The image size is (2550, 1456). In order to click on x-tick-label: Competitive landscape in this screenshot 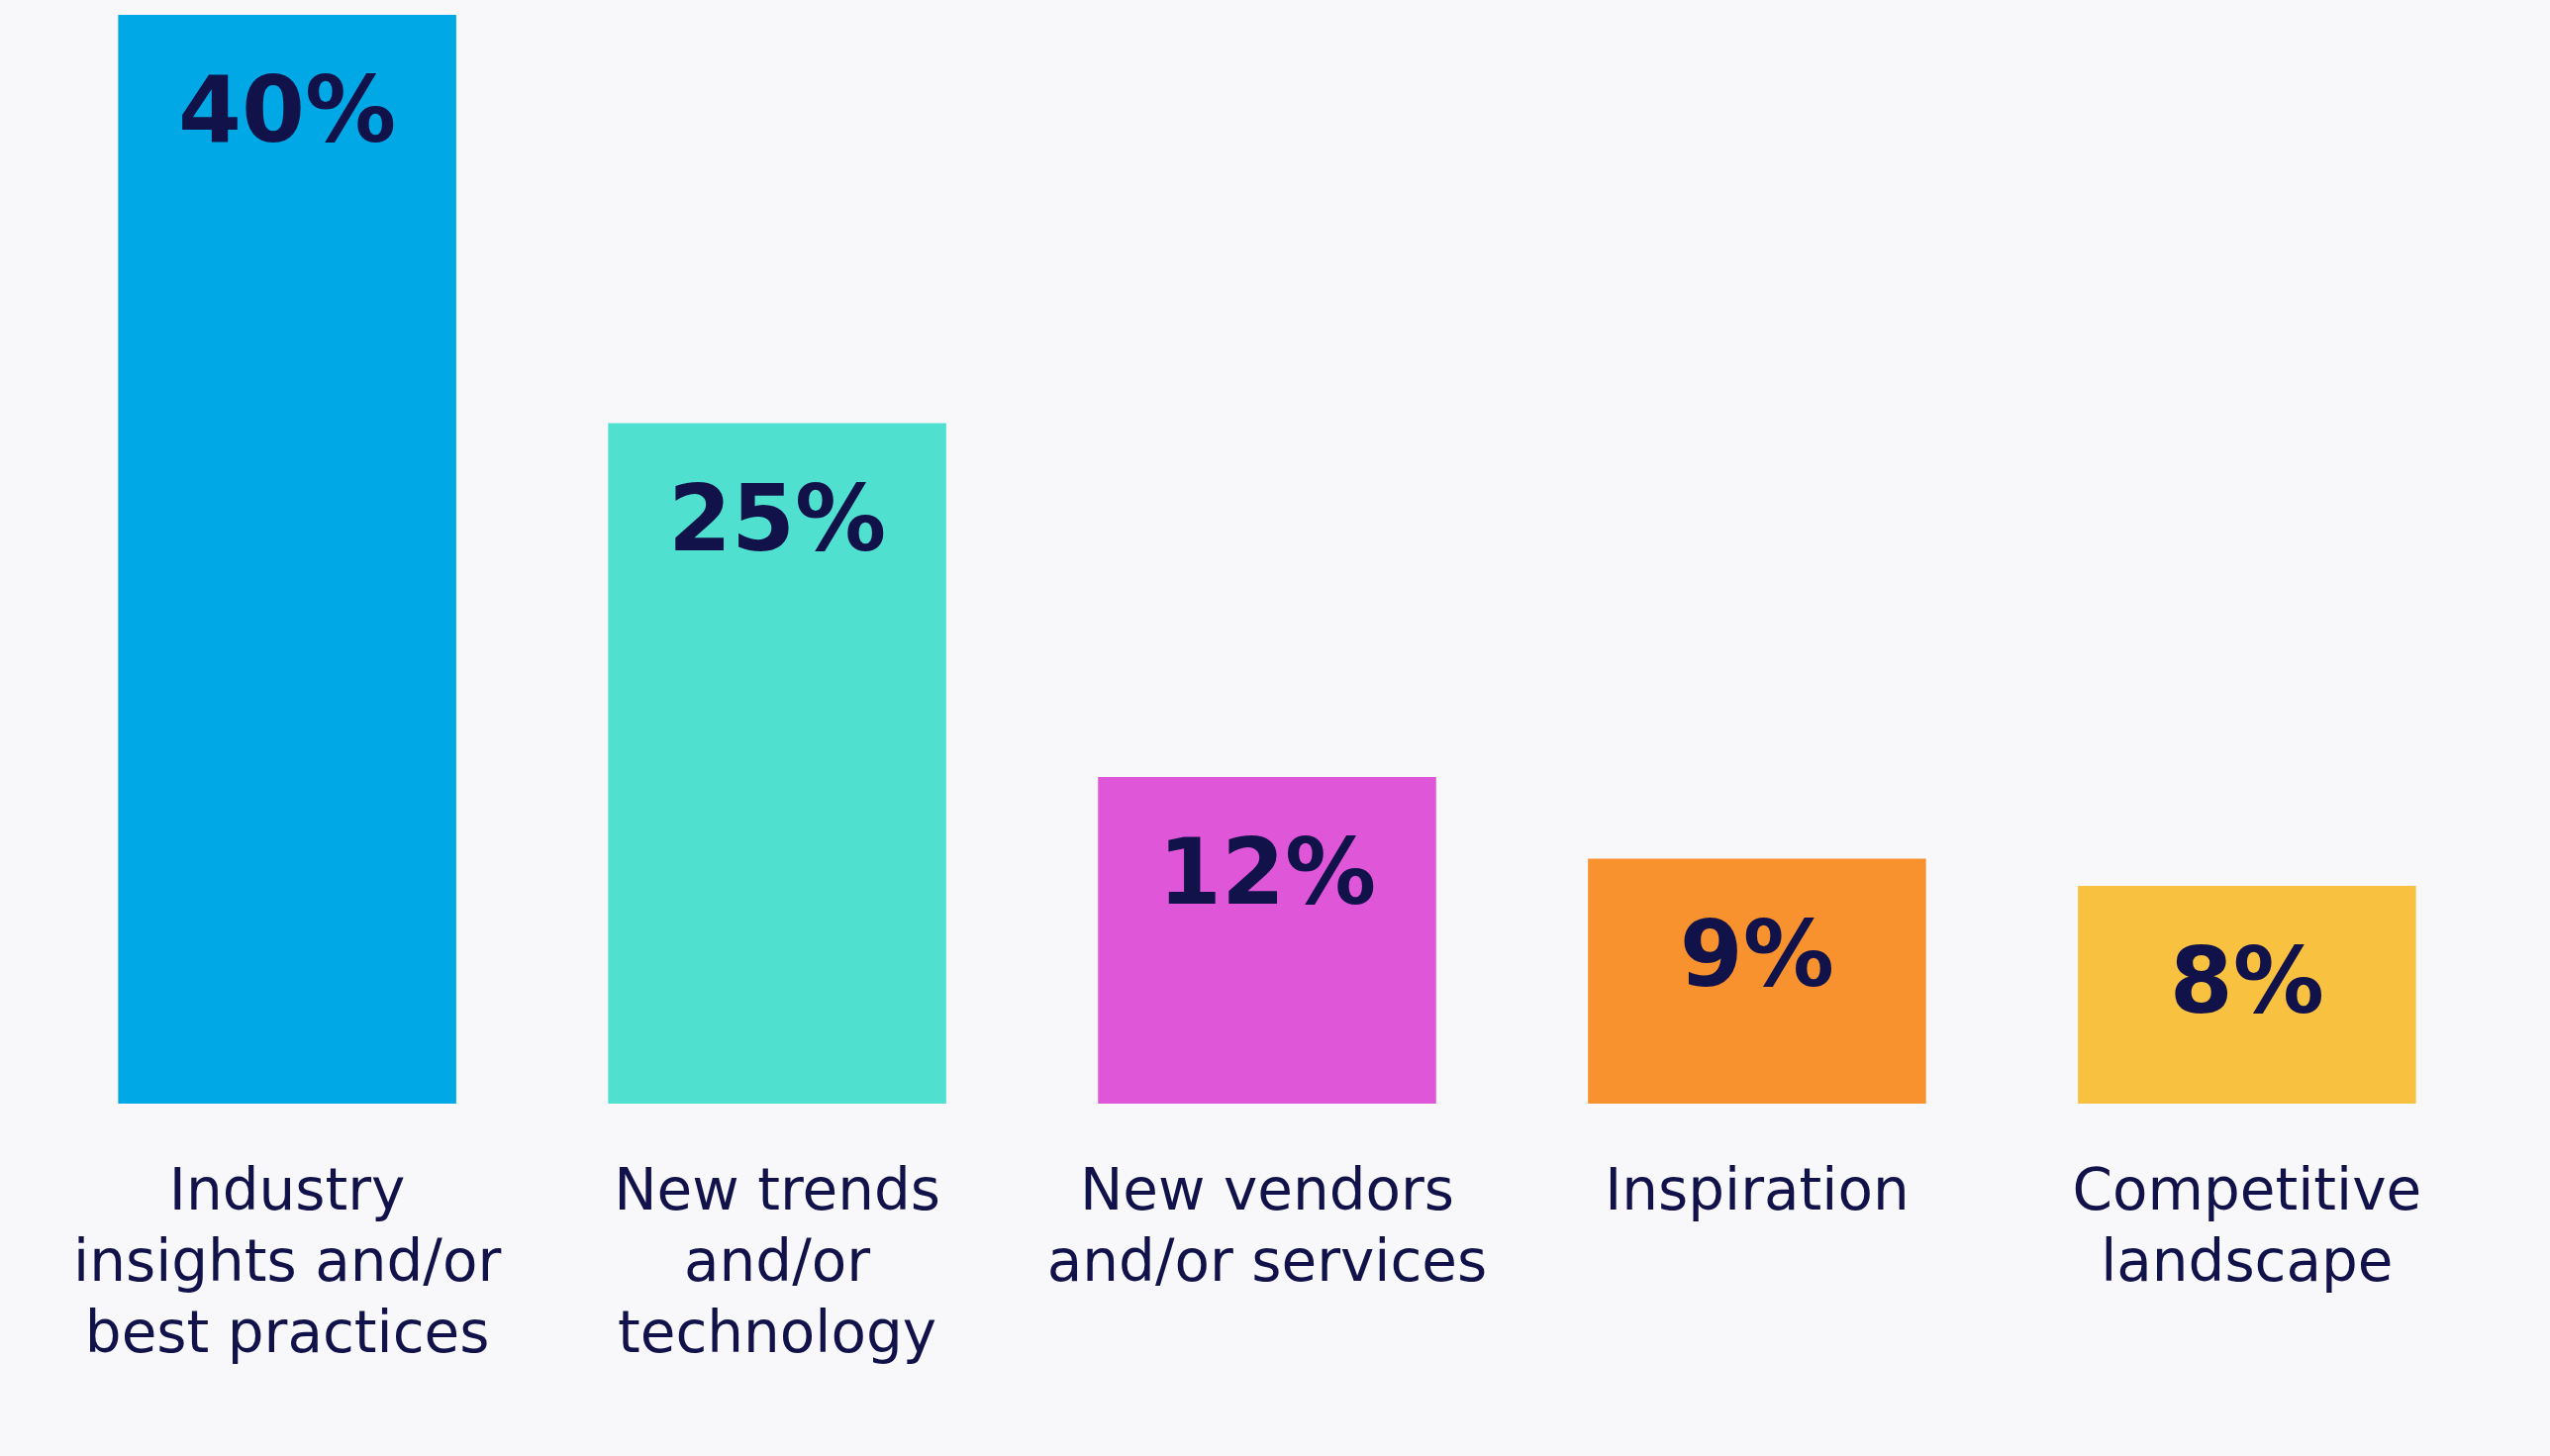, I will do `click(2247, 1225)`.